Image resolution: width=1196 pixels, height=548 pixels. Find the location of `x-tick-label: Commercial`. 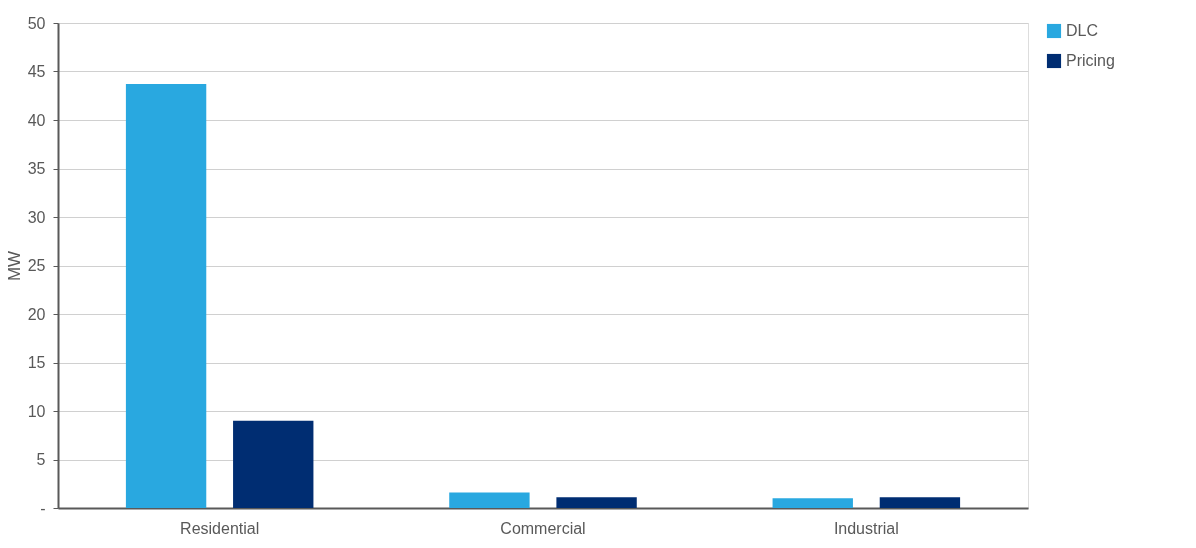

x-tick-label: Commercial is located at coordinates (543, 528).